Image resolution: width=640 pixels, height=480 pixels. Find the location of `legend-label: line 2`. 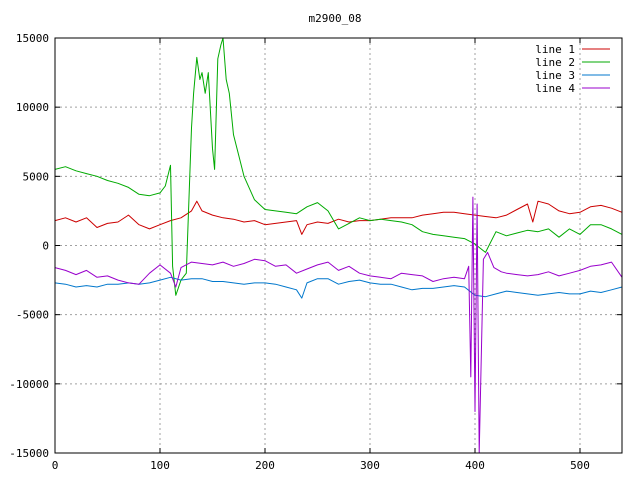

legend-label: line 2 is located at coordinates (555, 62).